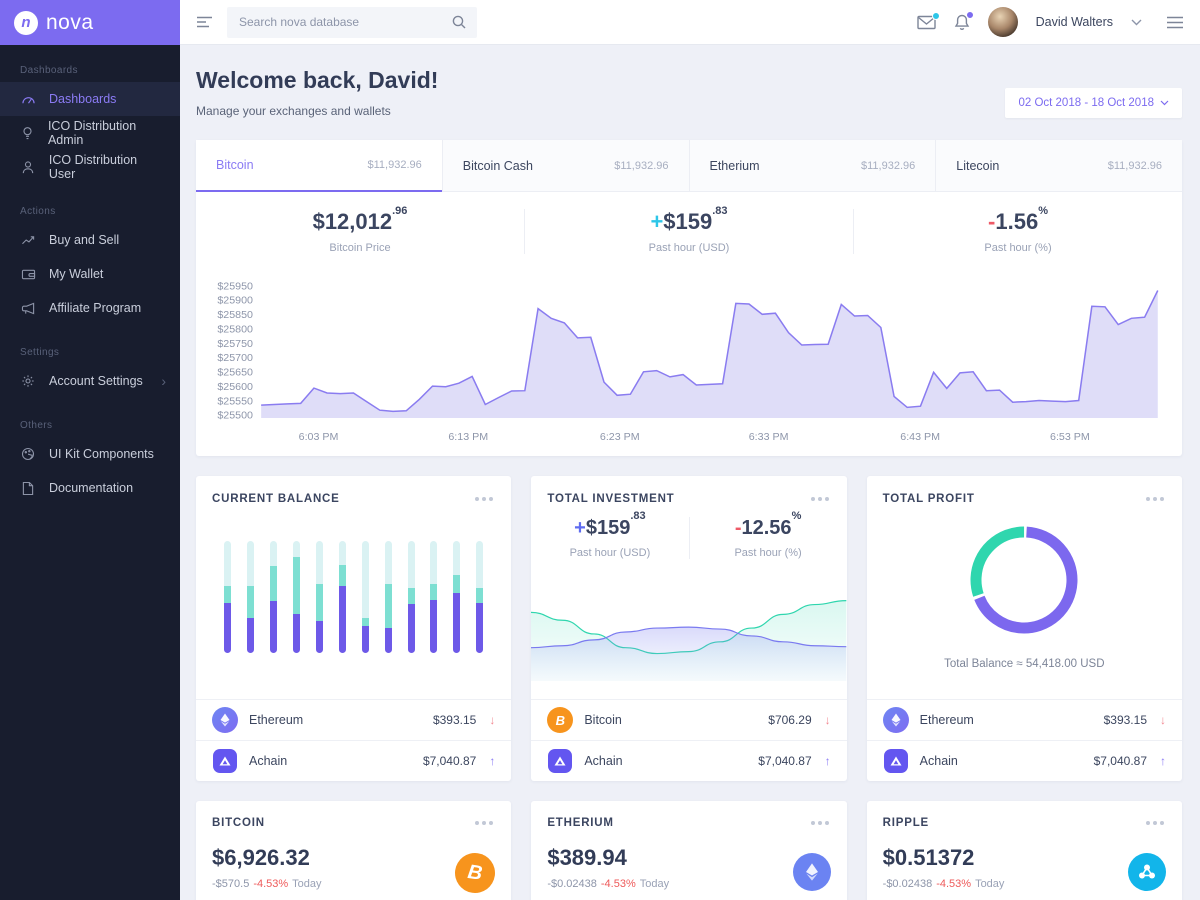  What do you see at coordinates (572, 884) in the screenshot?
I see `change-amount: -$0.02438` at bounding box center [572, 884].